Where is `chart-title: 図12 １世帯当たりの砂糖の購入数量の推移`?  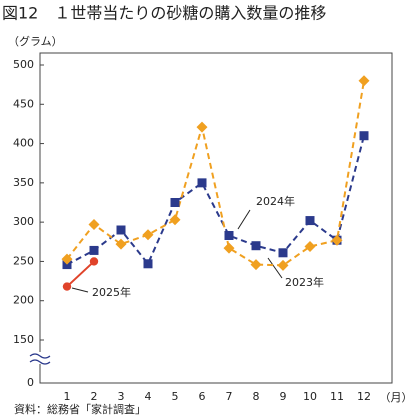
chart-title: 図12 １世帯当たりの砂糖の購入数量の推移 is located at coordinates (164, 13).